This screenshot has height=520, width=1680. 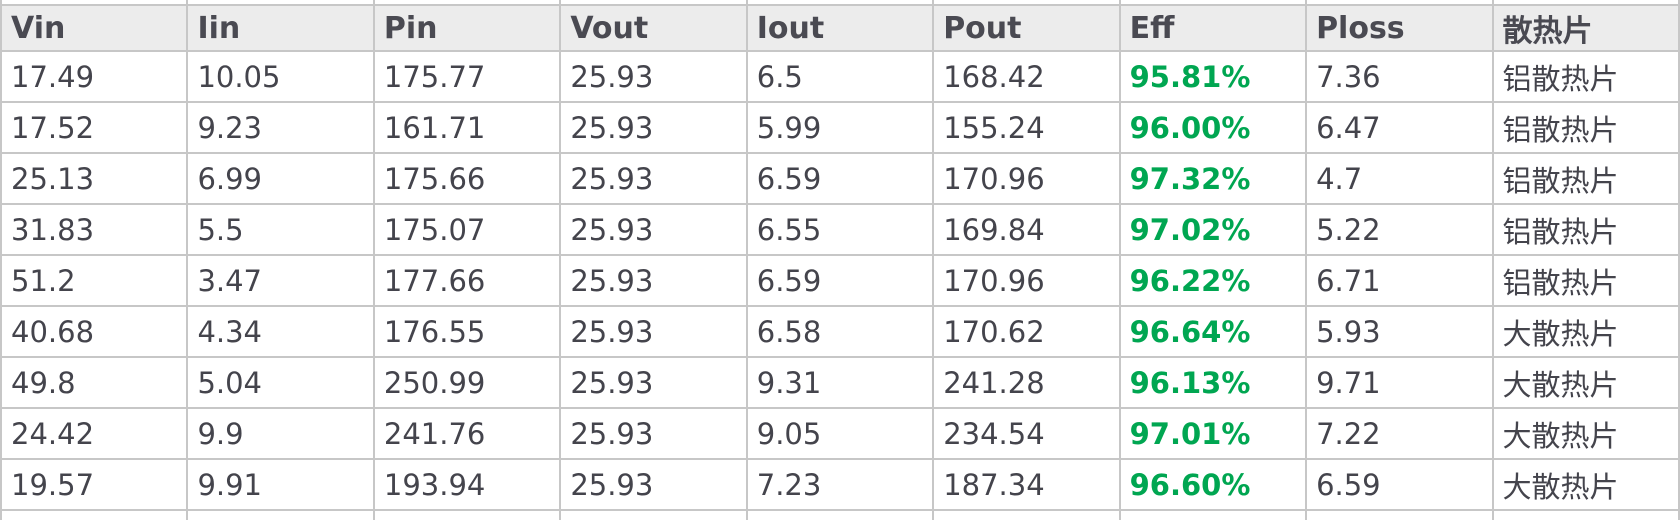 I want to click on cell-iout: 6.58, so click(x=840, y=331).